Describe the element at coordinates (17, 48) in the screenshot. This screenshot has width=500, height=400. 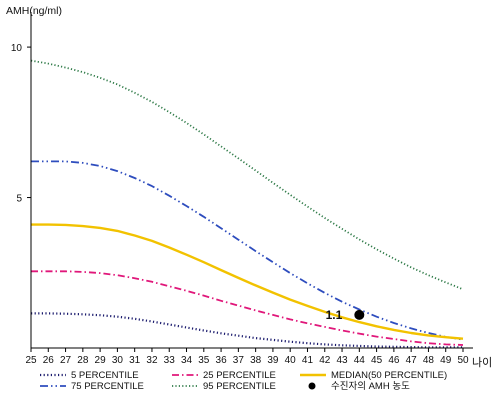
I see `y-tick-label: 10` at that location.